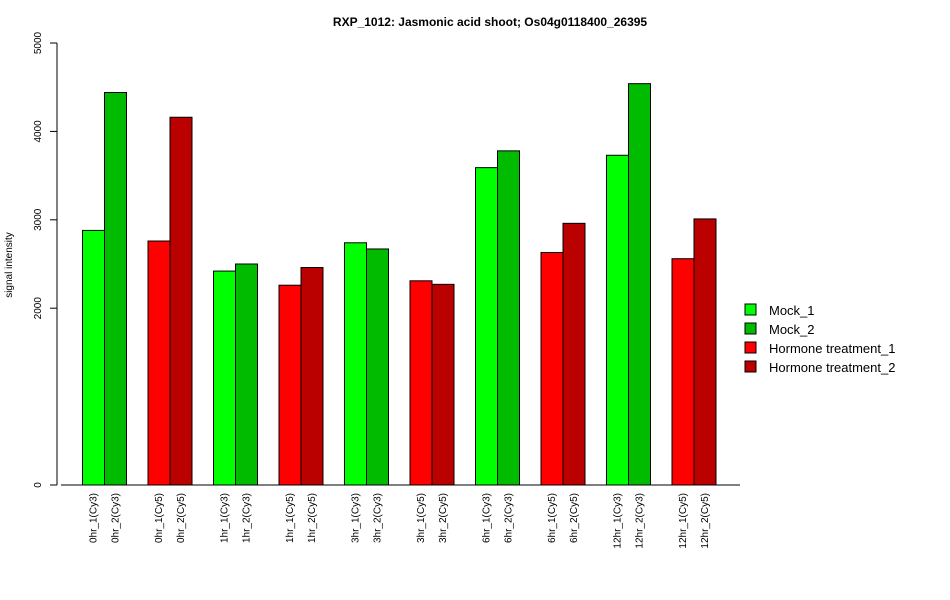 The height and width of the screenshot is (600, 950). What do you see at coordinates (832, 367) in the screenshot?
I see `legend-label: Hormone treatment_2` at bounding box center [832, 367].